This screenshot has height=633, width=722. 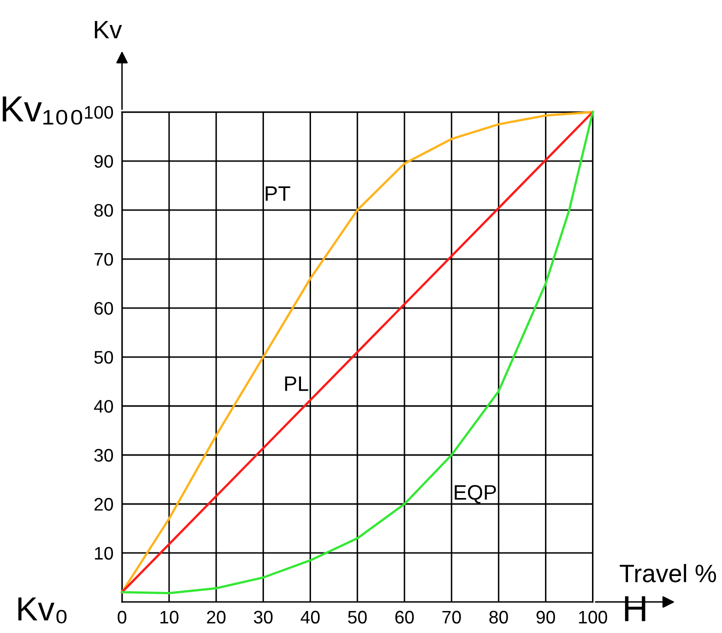 What do you see at coordinates (98, 112) in the screenshot?
I see `y-tick-label: 100` at bounding box center [98, 112].